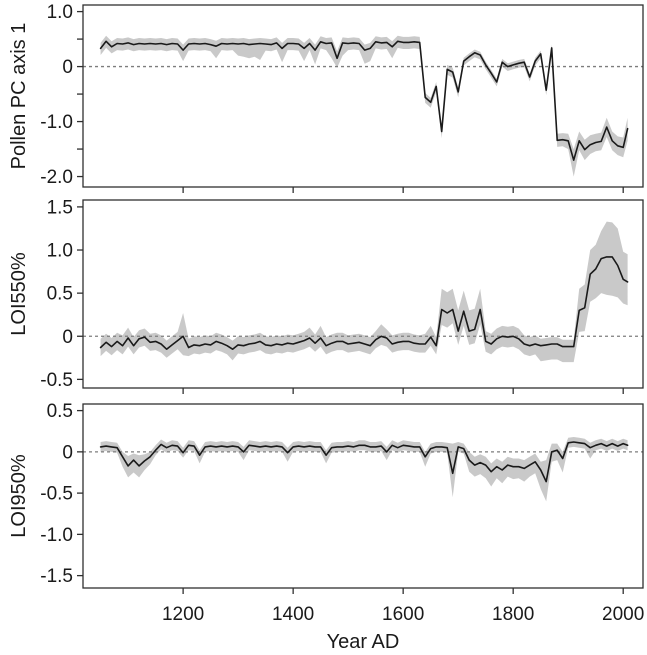 This screenshot has width=647, height=655. Describe the element at coordinates (19, 294) in the screenshot. I see `y-axis-title-panel-2: LOI550%` at that location.